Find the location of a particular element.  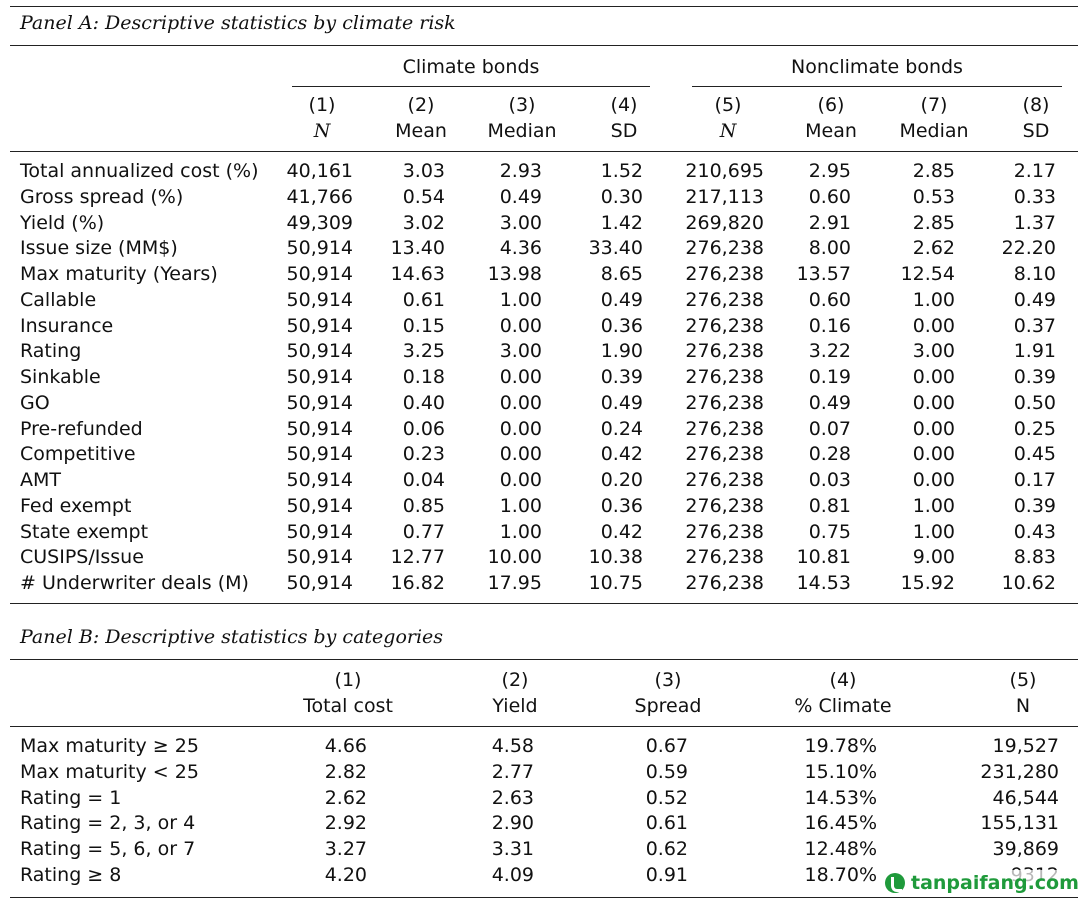

table-cell: 0.18 is located at coordinates (423, 377).